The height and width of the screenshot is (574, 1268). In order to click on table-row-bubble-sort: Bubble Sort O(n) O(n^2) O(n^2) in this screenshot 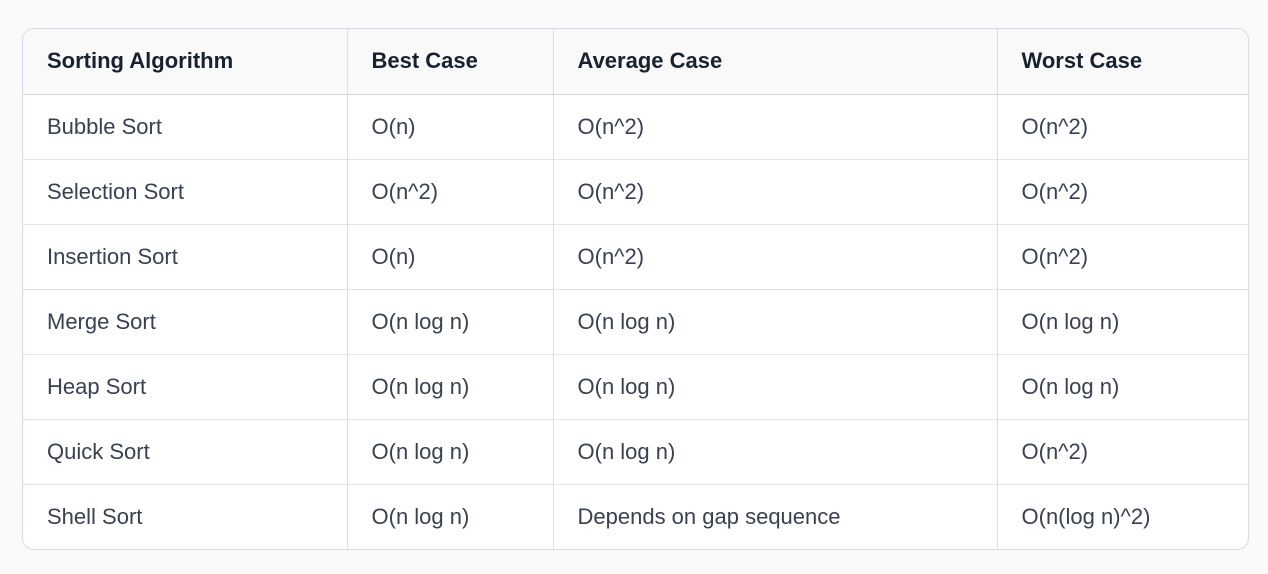, I will do `click(635, 126)`.